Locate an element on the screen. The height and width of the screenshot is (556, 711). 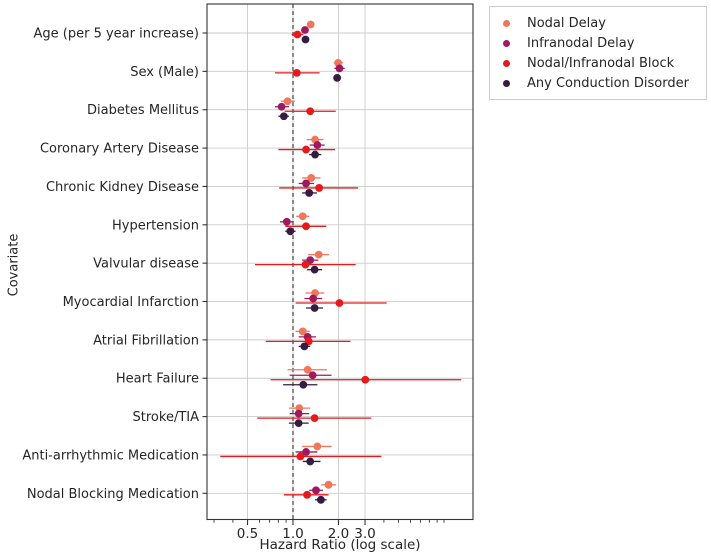
y-tick-label: Diabetes Mellitus is located at coordinates (143, 110).